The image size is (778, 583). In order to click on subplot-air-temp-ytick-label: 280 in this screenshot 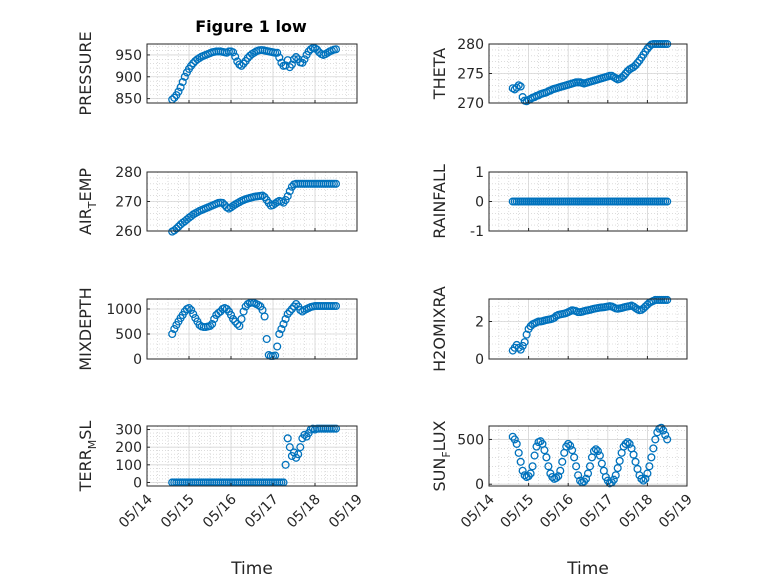, I will do `click(128, 173)`.